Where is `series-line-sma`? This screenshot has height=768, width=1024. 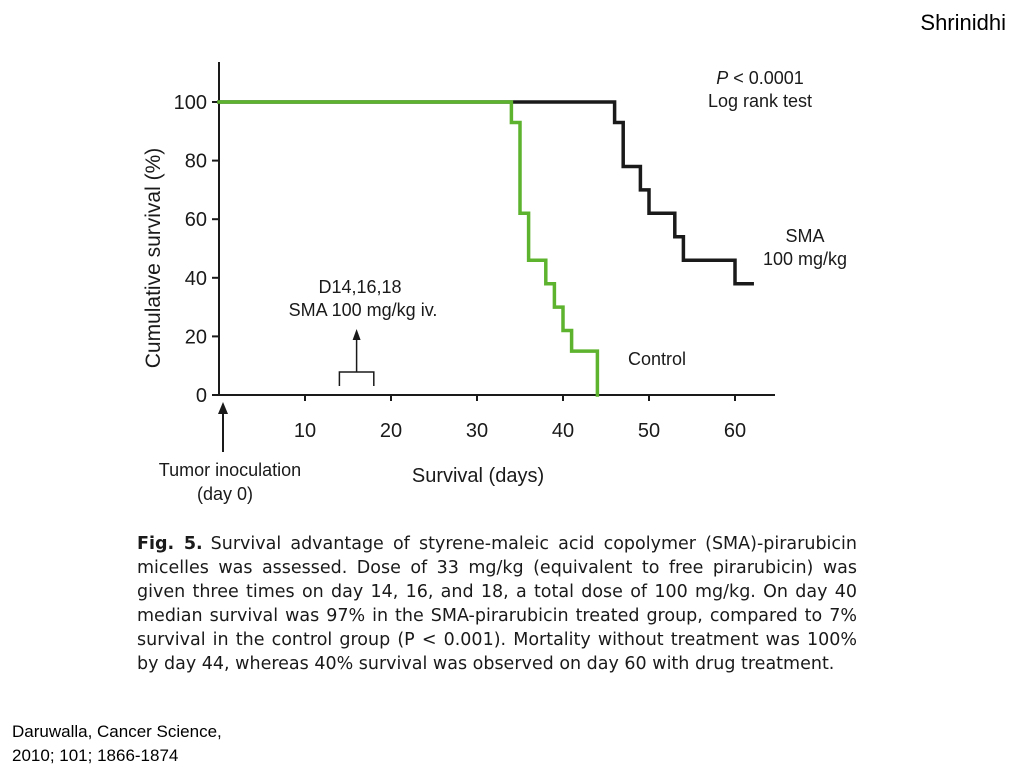
series-line-sma is located at coordinates (485, 193).